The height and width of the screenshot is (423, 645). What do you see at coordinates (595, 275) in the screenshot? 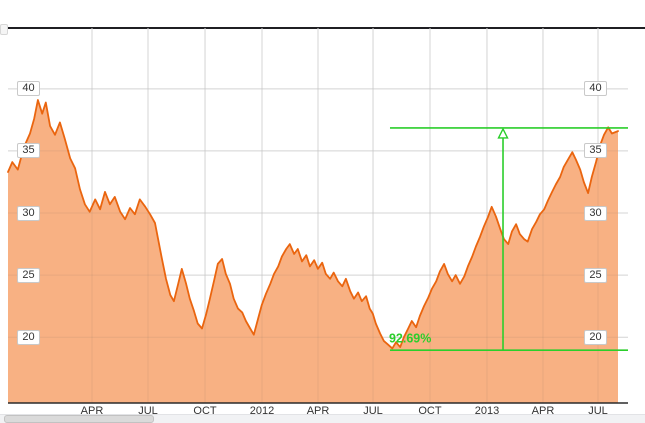
I see `y-tick-label-right: 25` at bounding box center [595, 275].